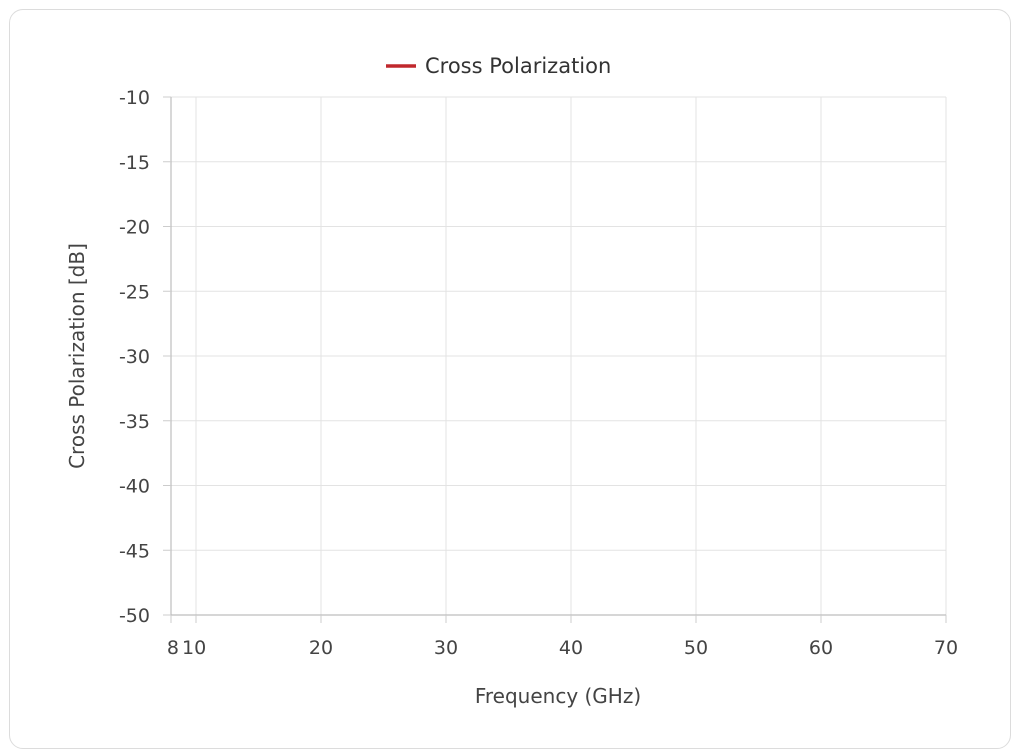  I want to click on x-tick-label: 10, so click(194, 648).